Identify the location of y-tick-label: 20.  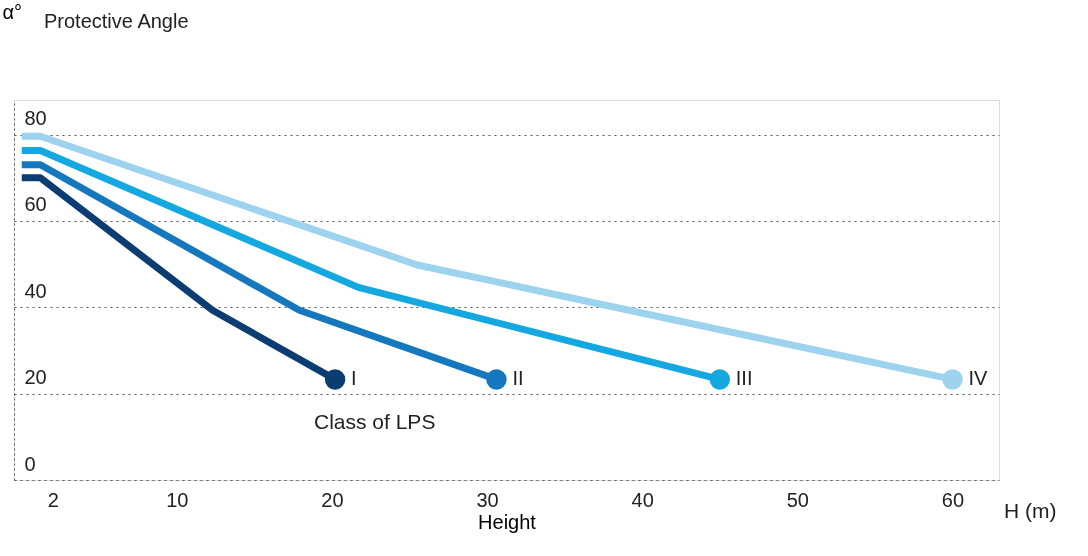
(35, 377).